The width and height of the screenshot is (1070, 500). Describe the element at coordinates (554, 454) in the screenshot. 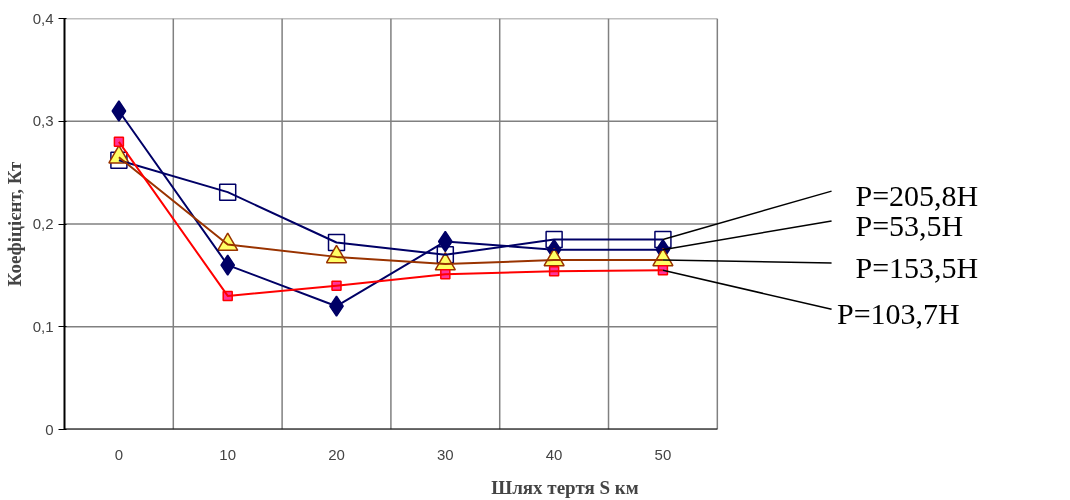

I see `x-tick-label: 40` at that location.